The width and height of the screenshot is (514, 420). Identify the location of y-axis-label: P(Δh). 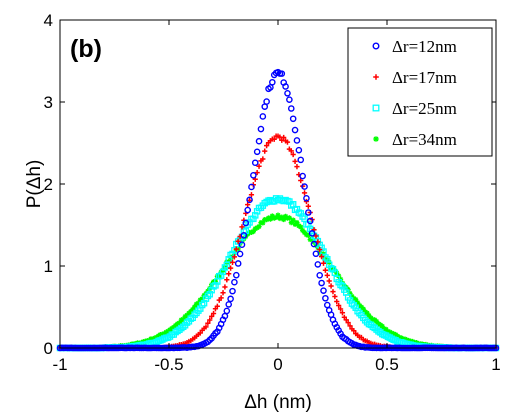
(34, 184).